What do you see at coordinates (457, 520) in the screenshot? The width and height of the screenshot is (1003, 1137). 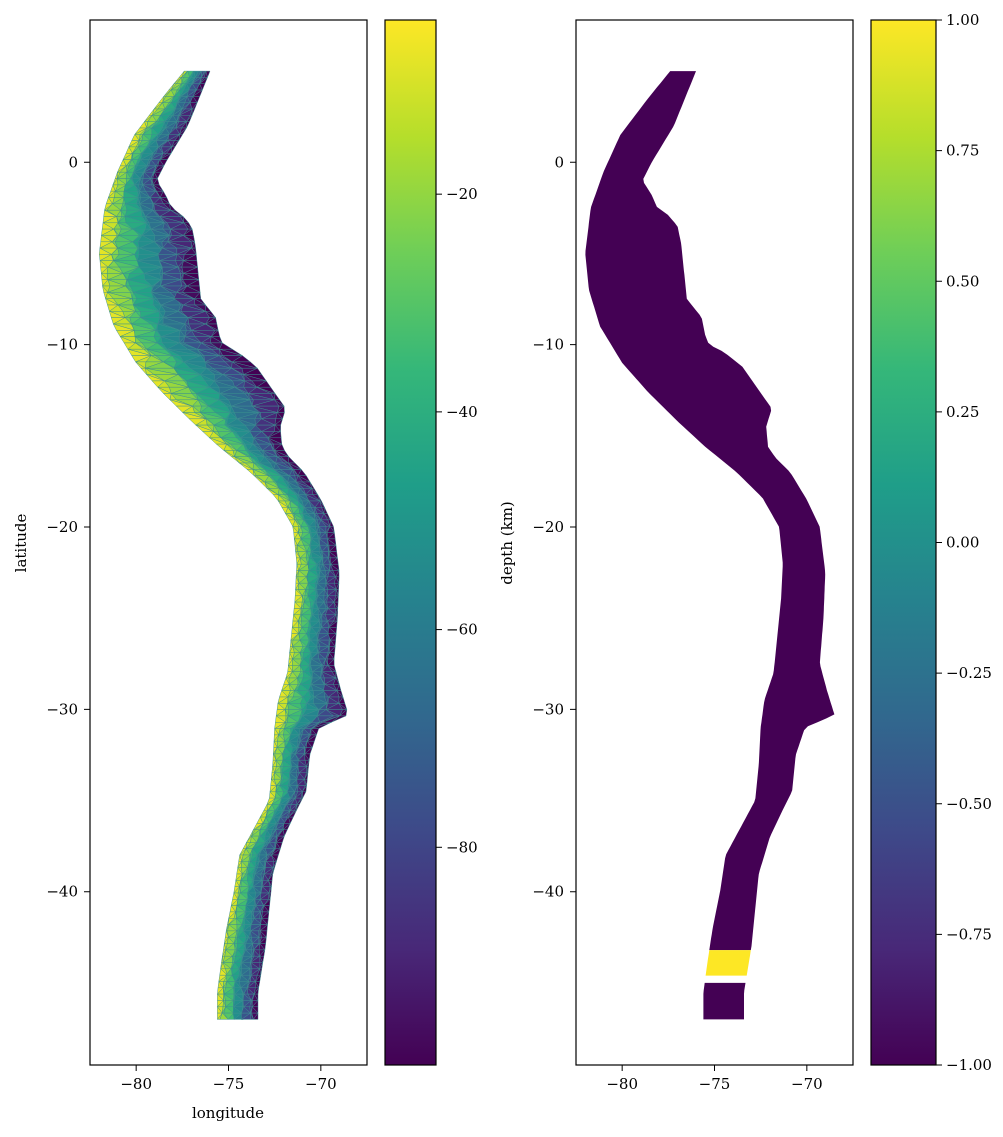 I see `left-colorbar-ticks: −20 −40 −60 −80` at bounding box center [457, 520].